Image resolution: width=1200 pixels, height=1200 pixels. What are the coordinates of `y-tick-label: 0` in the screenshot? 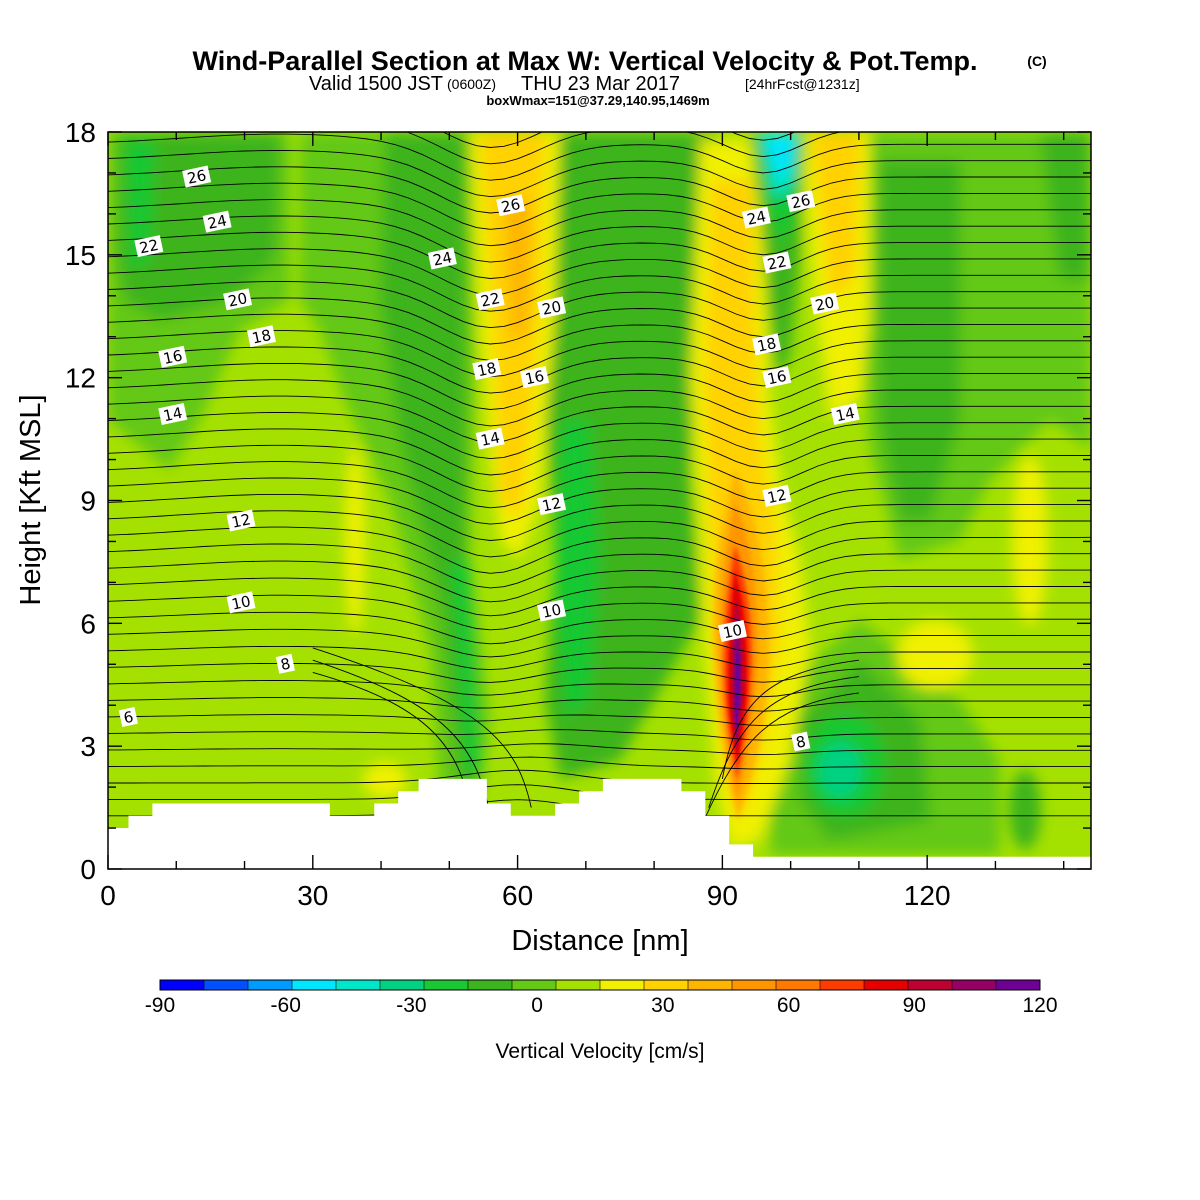 It's located at (88, 869).